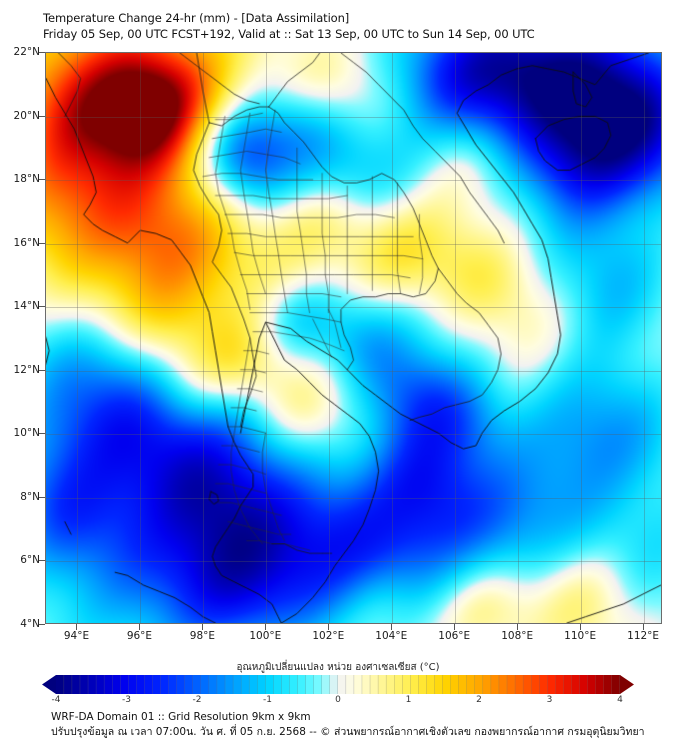  What do you see at coordinates (49, 684) in the screenshot?
I see `colorbar-min-arrow` at bounding box center [49, 684].